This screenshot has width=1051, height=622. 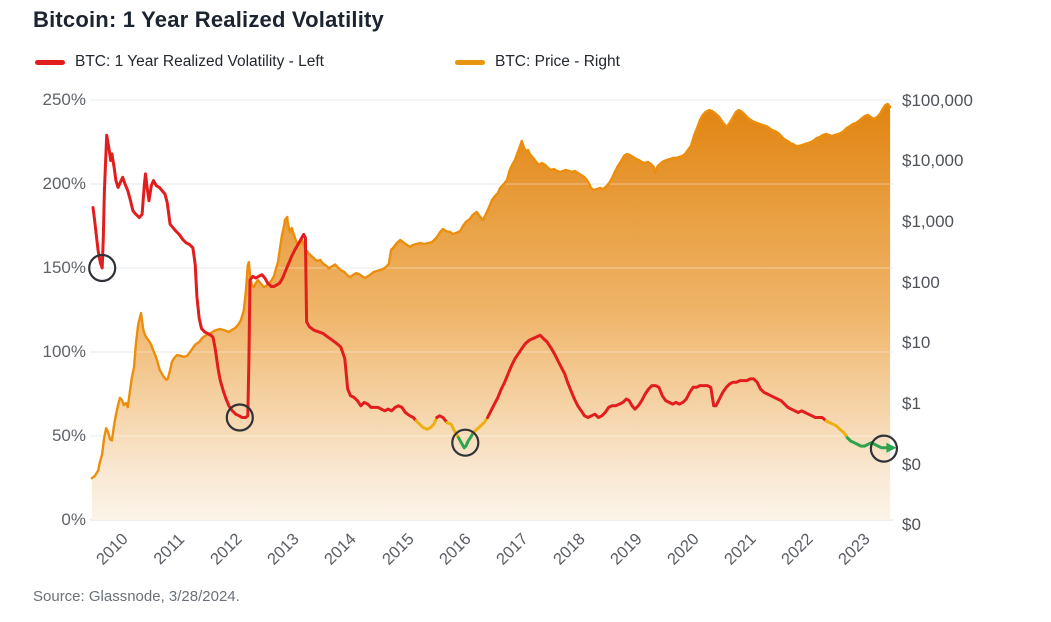 What do you see at coordinates (136, 596) in the screenshot?
I see `source-note: Source: Glassnode, 3/28/2024.` at bounding box center [136, 596].